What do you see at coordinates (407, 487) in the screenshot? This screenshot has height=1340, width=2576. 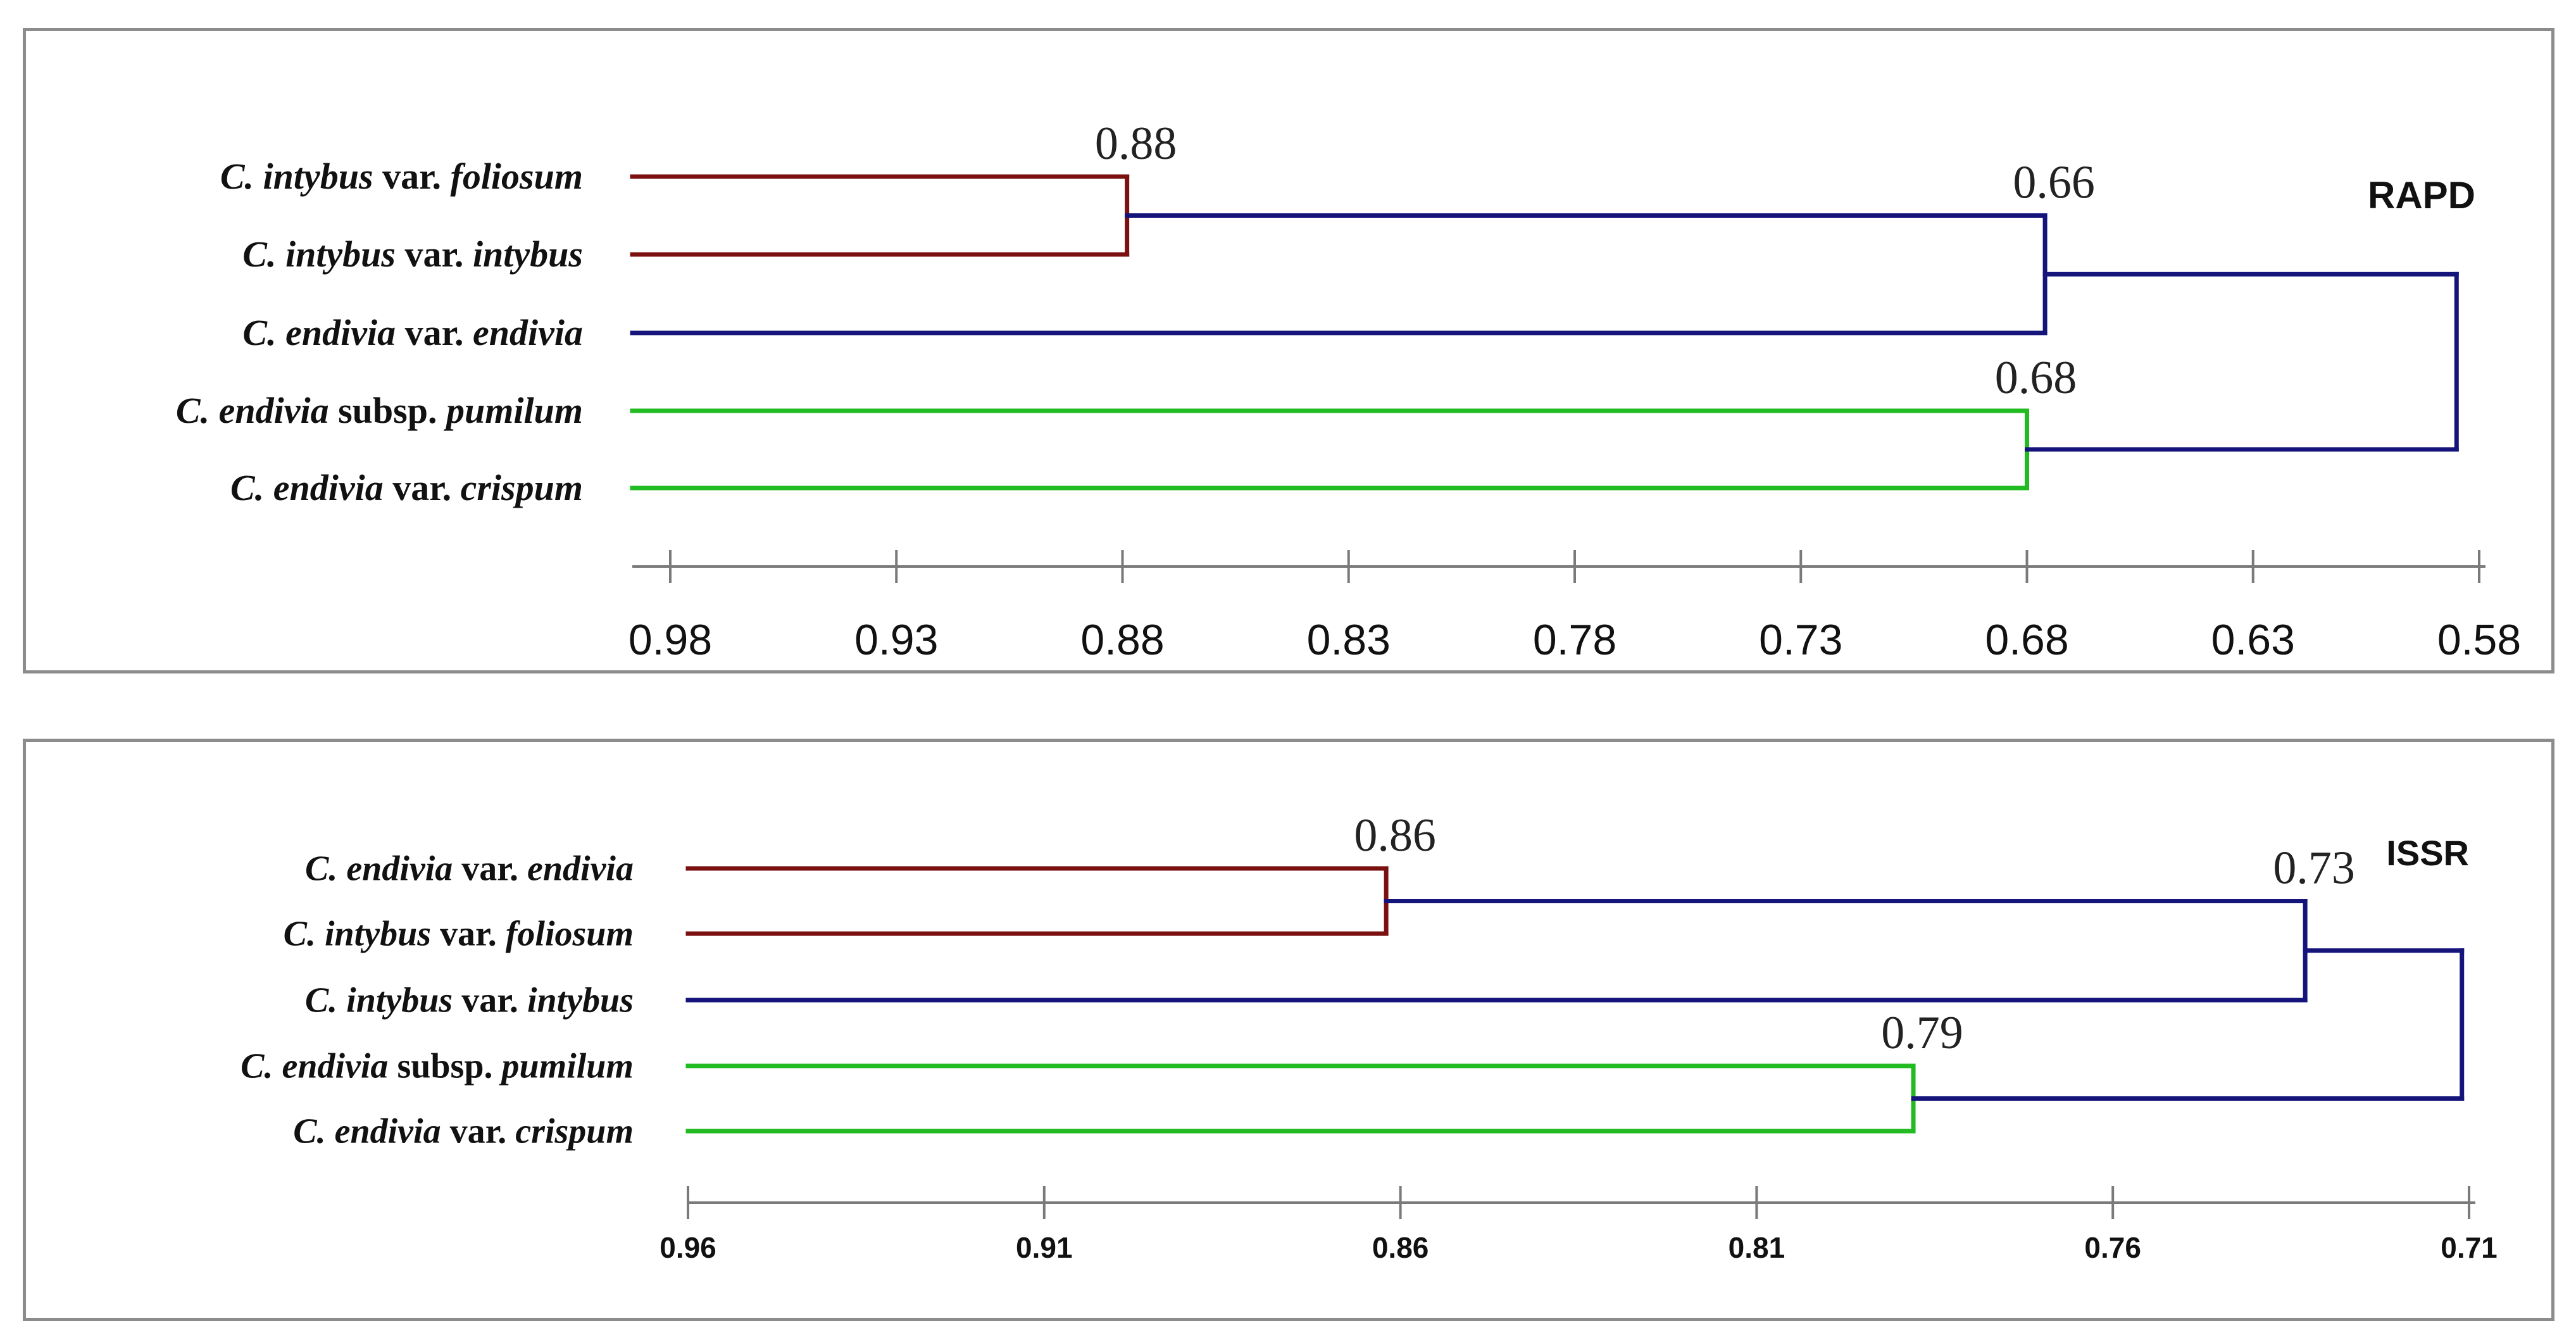 I see `rapd-leaf-label: C. endivia var. crispum` at bounding box center [407, 487].